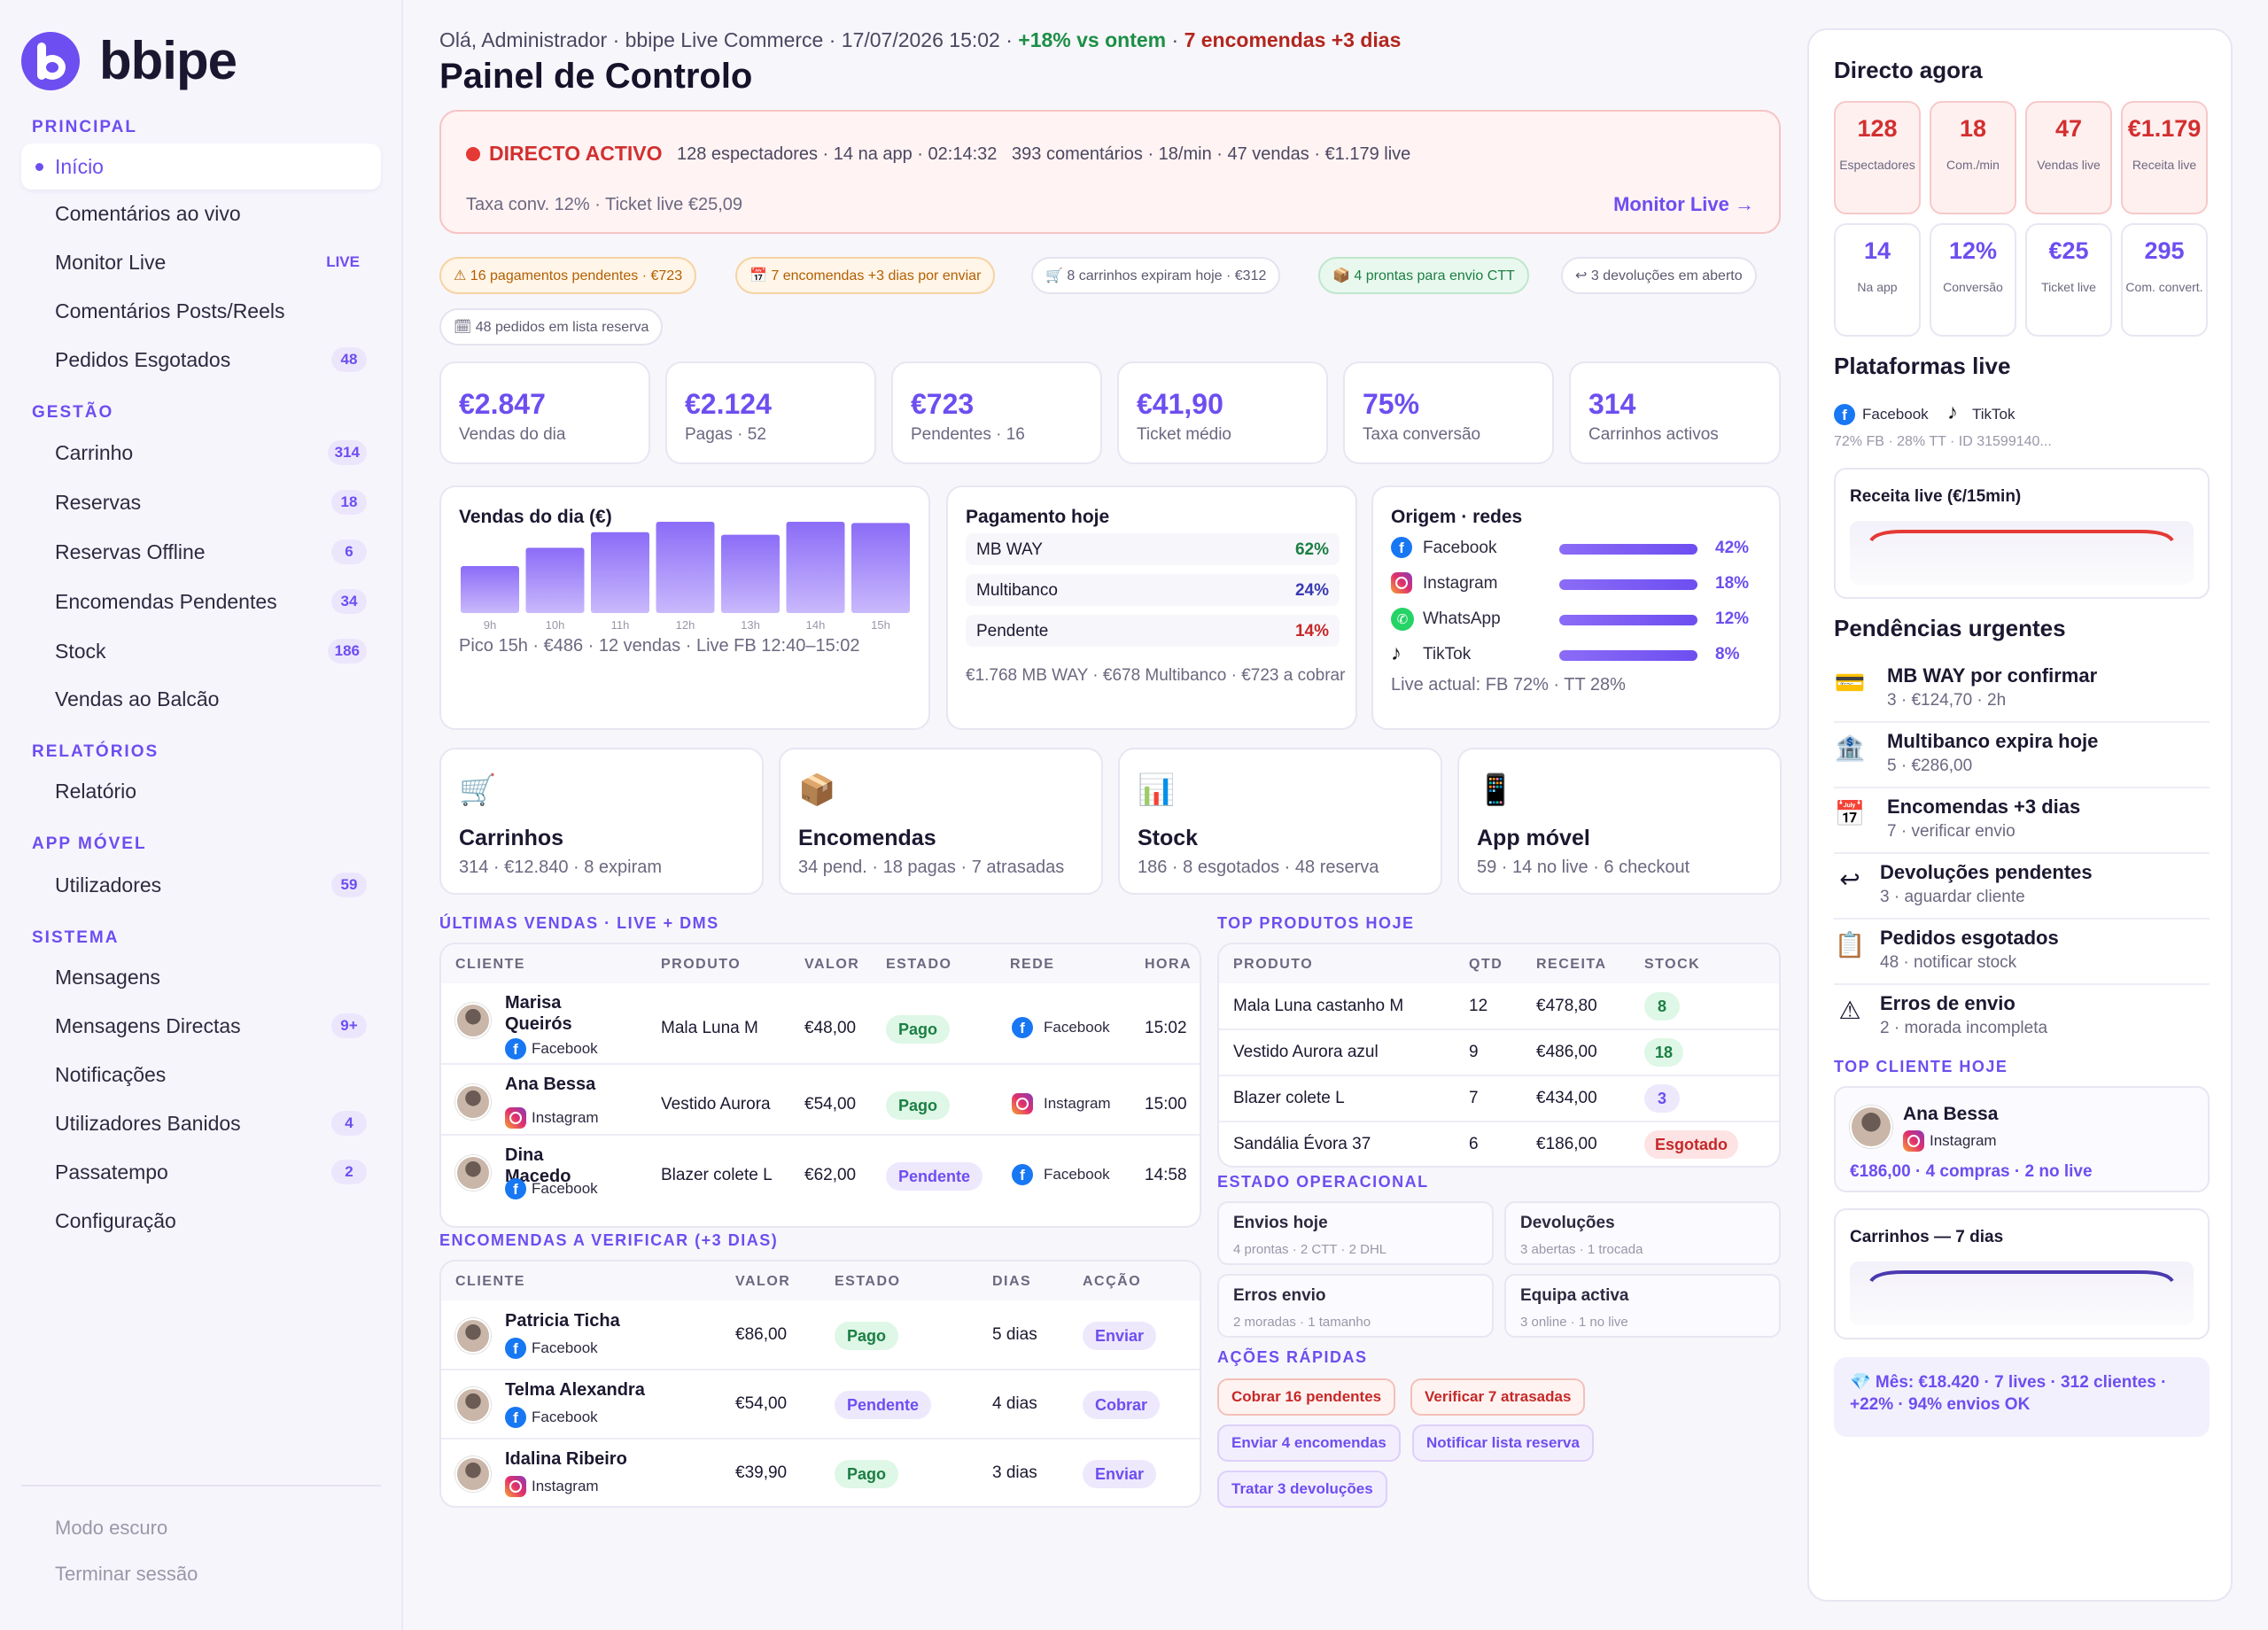  What do you see at coordinates (685, 567) in the screenshot?
I see `bar-12h` at bounding box center [685, 567].